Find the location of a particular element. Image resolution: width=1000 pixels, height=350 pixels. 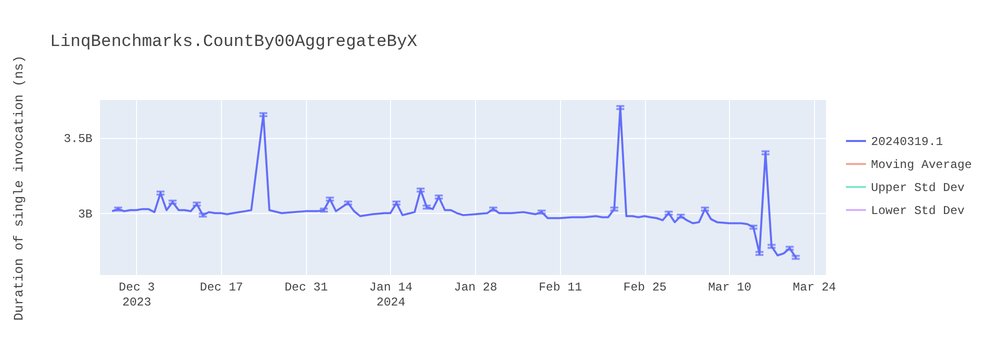

y-tick-label: 3B is located at coordinates (85, 215).